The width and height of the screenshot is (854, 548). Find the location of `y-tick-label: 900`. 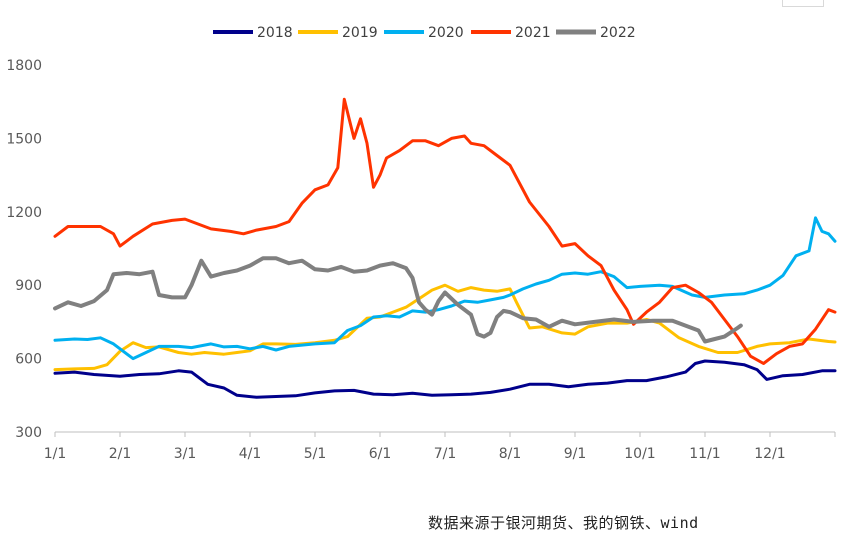

y-tick-label: 900 is located at coordinates (28, 286).